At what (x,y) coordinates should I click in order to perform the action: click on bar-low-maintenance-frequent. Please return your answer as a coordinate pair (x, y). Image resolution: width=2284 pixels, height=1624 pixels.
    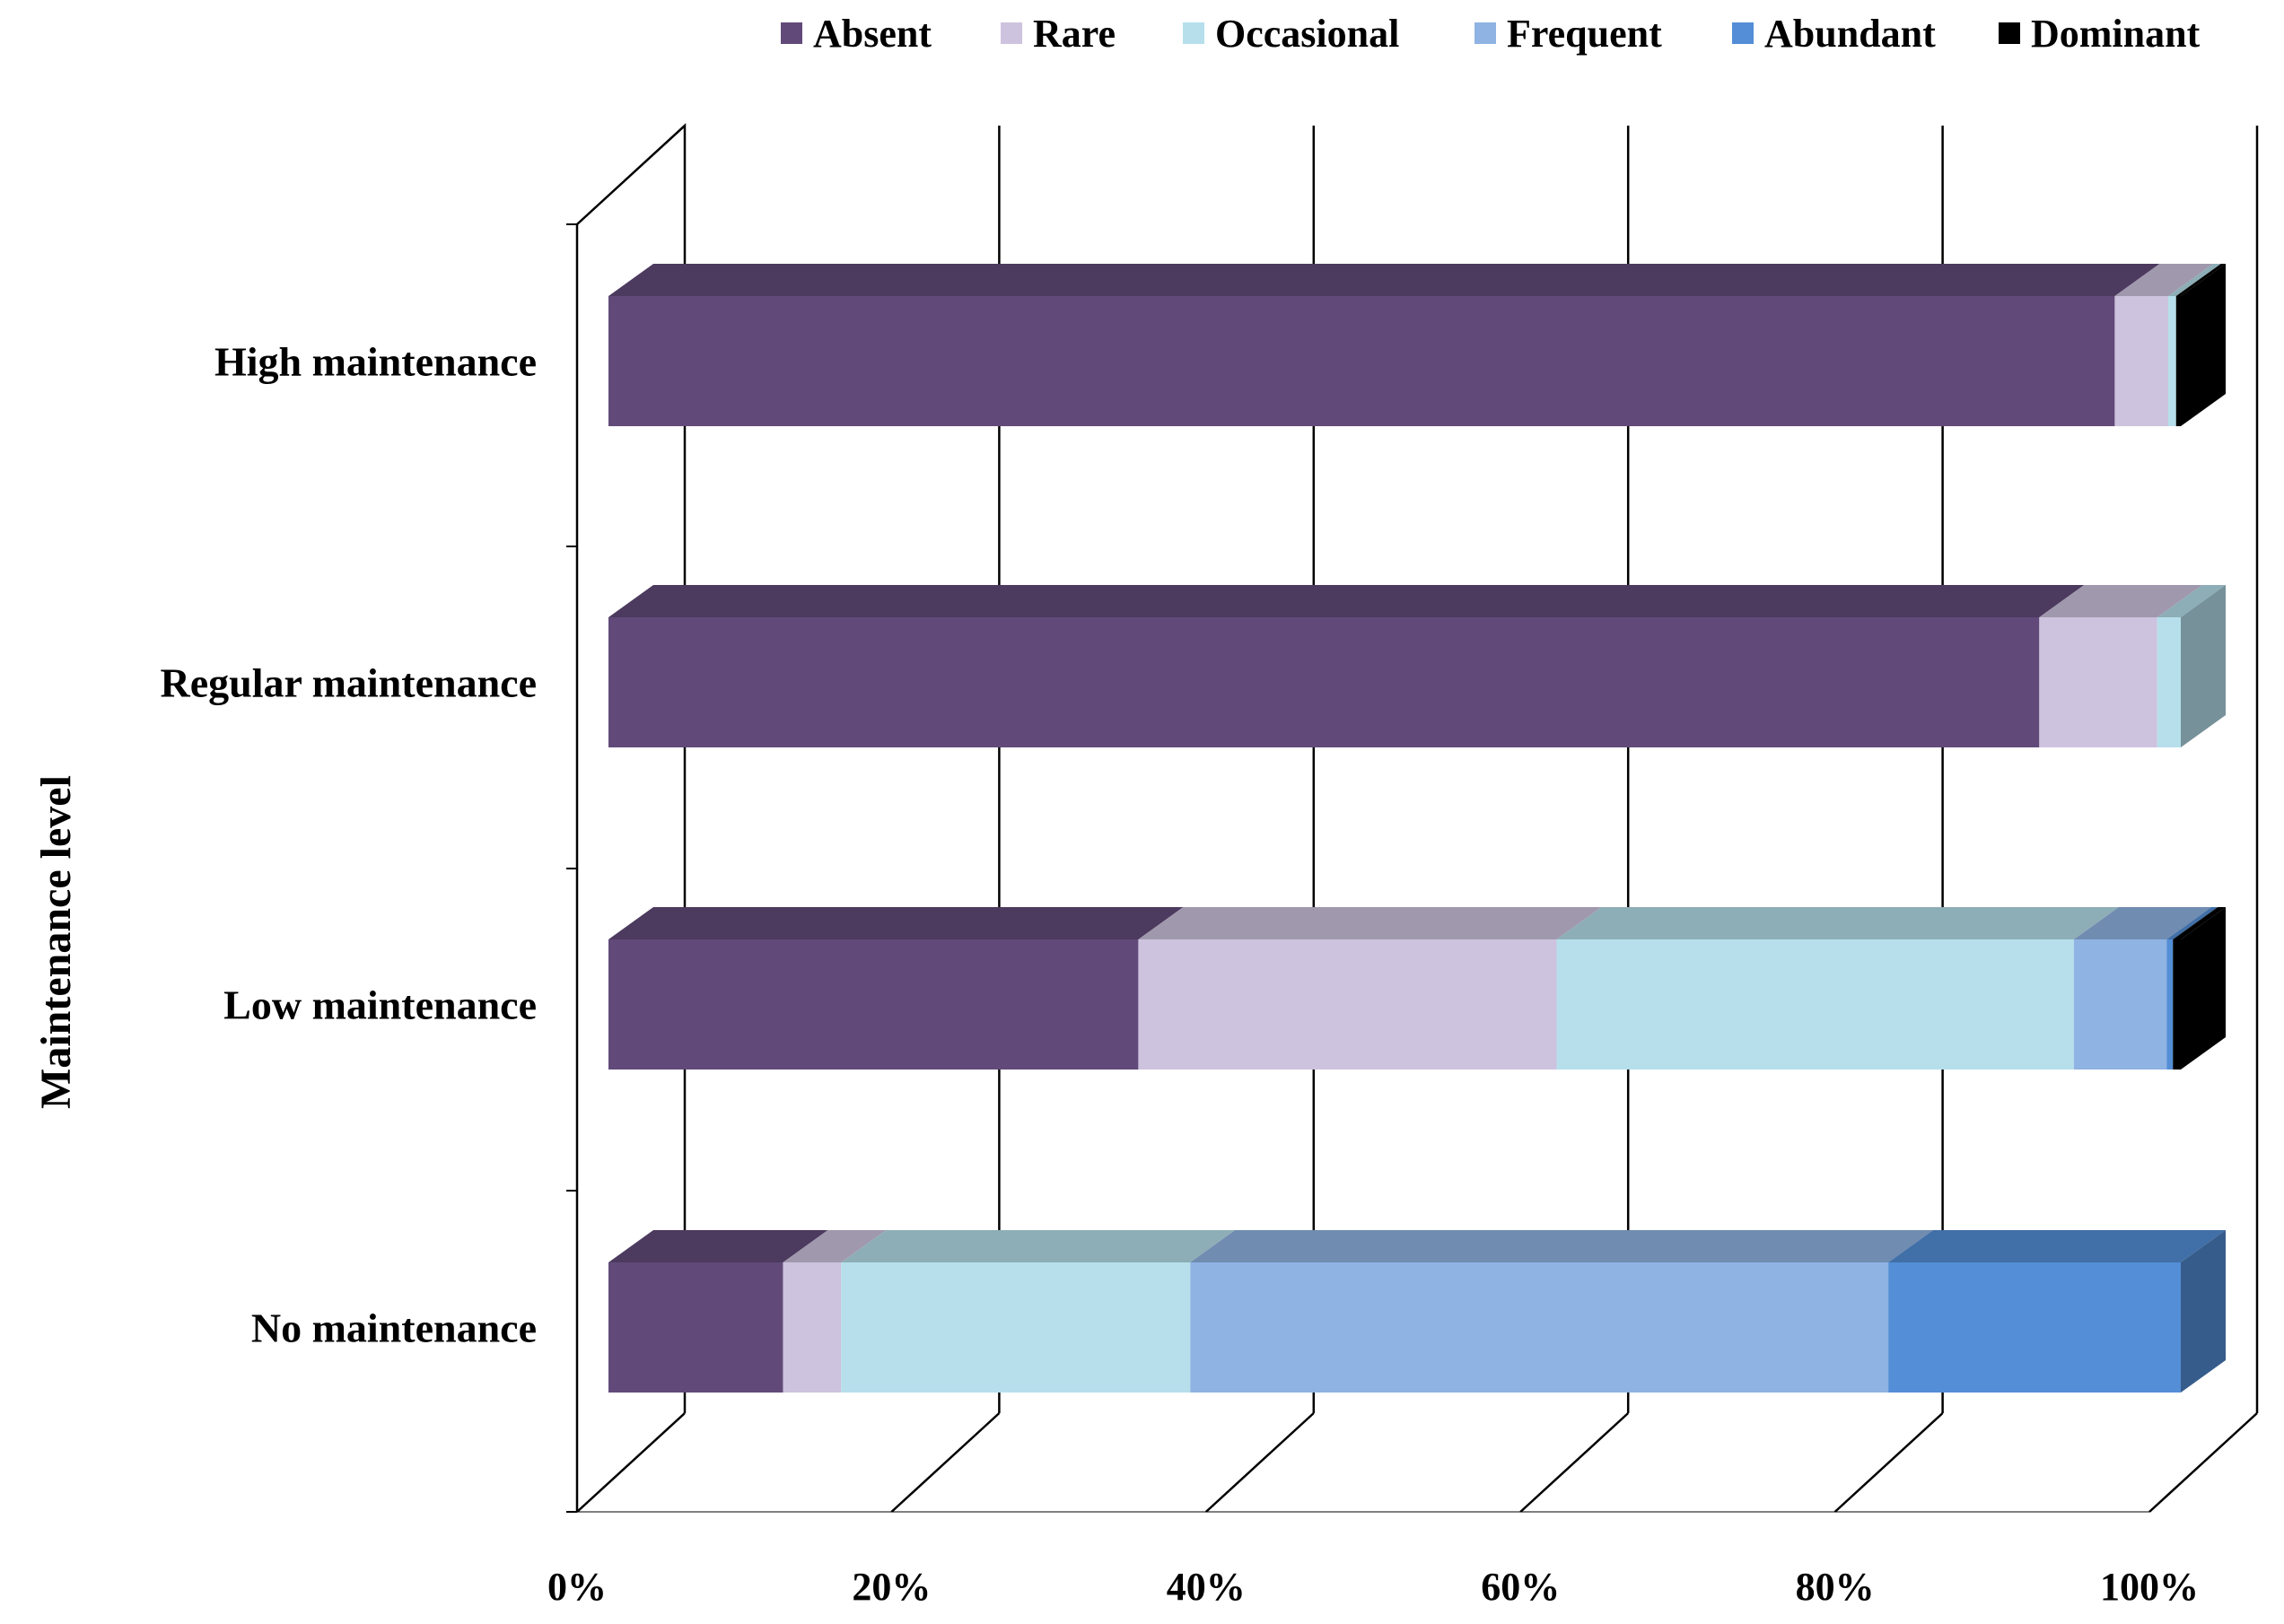
    Looking at the image, I should click on (2120, 1004).